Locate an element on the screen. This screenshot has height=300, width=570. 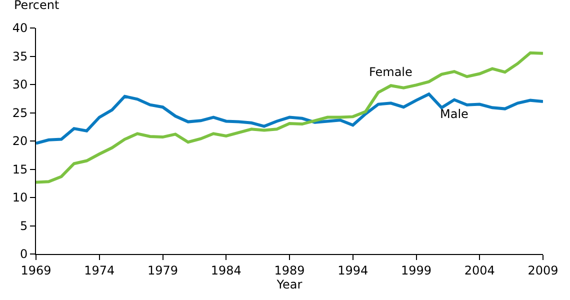
x-tick-label: 1969 is located at coordinates (36, 270).